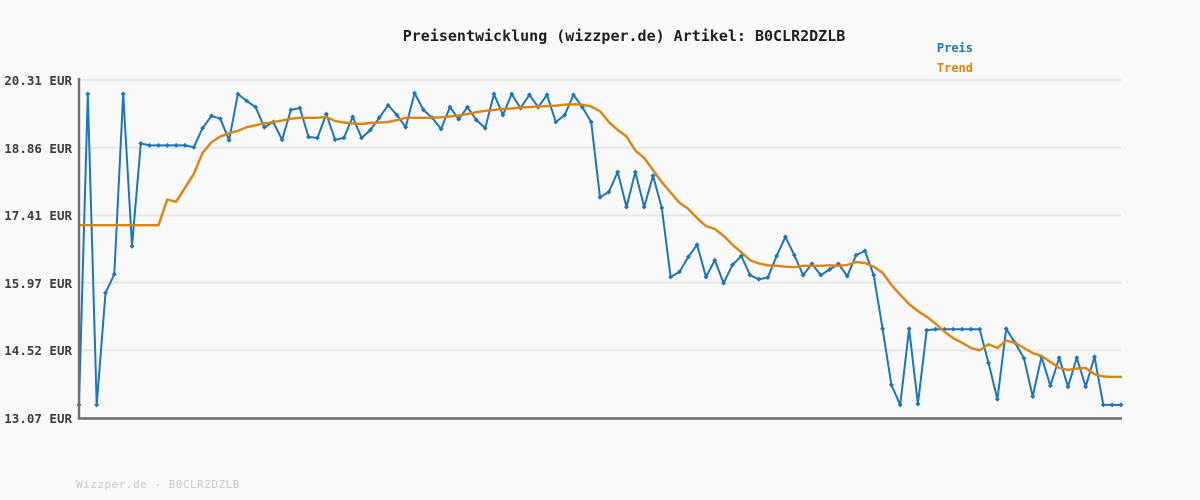  Describe the element at coordinates (873, 48) in the screenshot. I see `legend-item-preis: Preis` at that location.